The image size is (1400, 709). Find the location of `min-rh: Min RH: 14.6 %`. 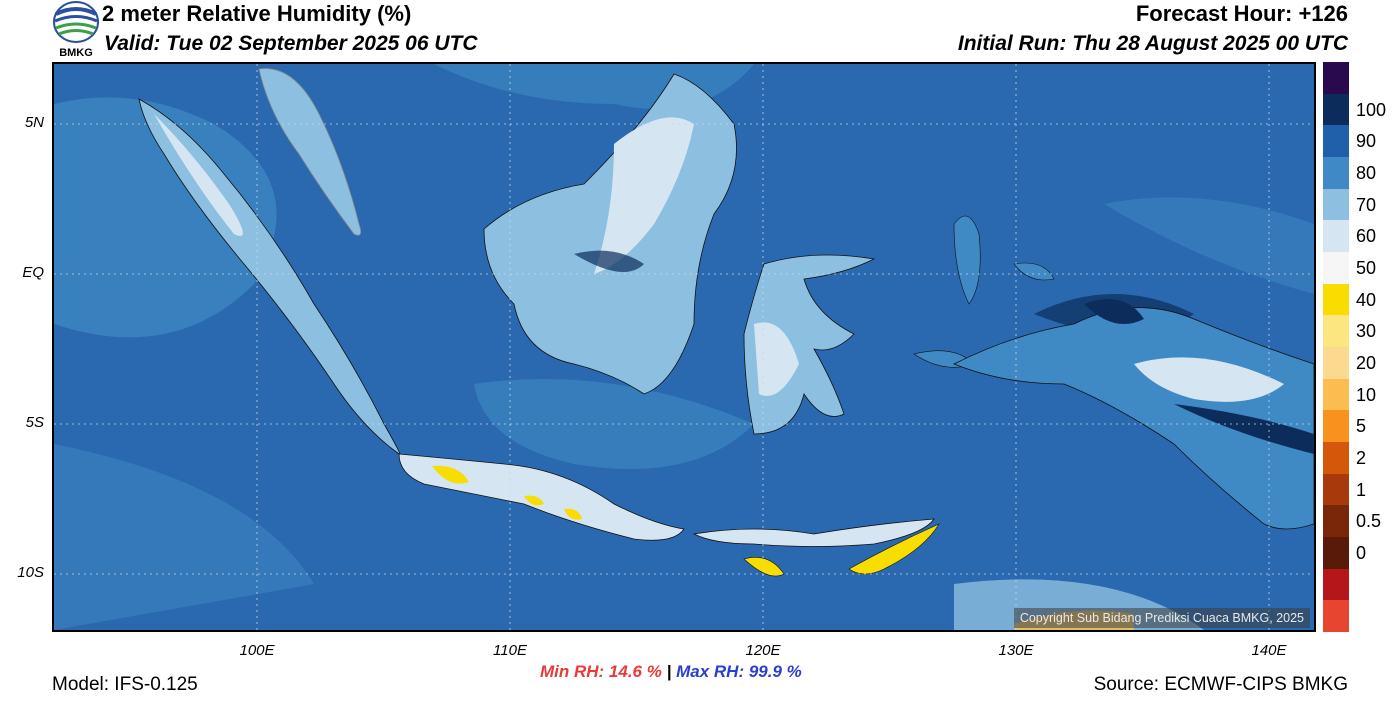

min-rh: Min RH: 14.6 % is located at coordinates (601, 671).